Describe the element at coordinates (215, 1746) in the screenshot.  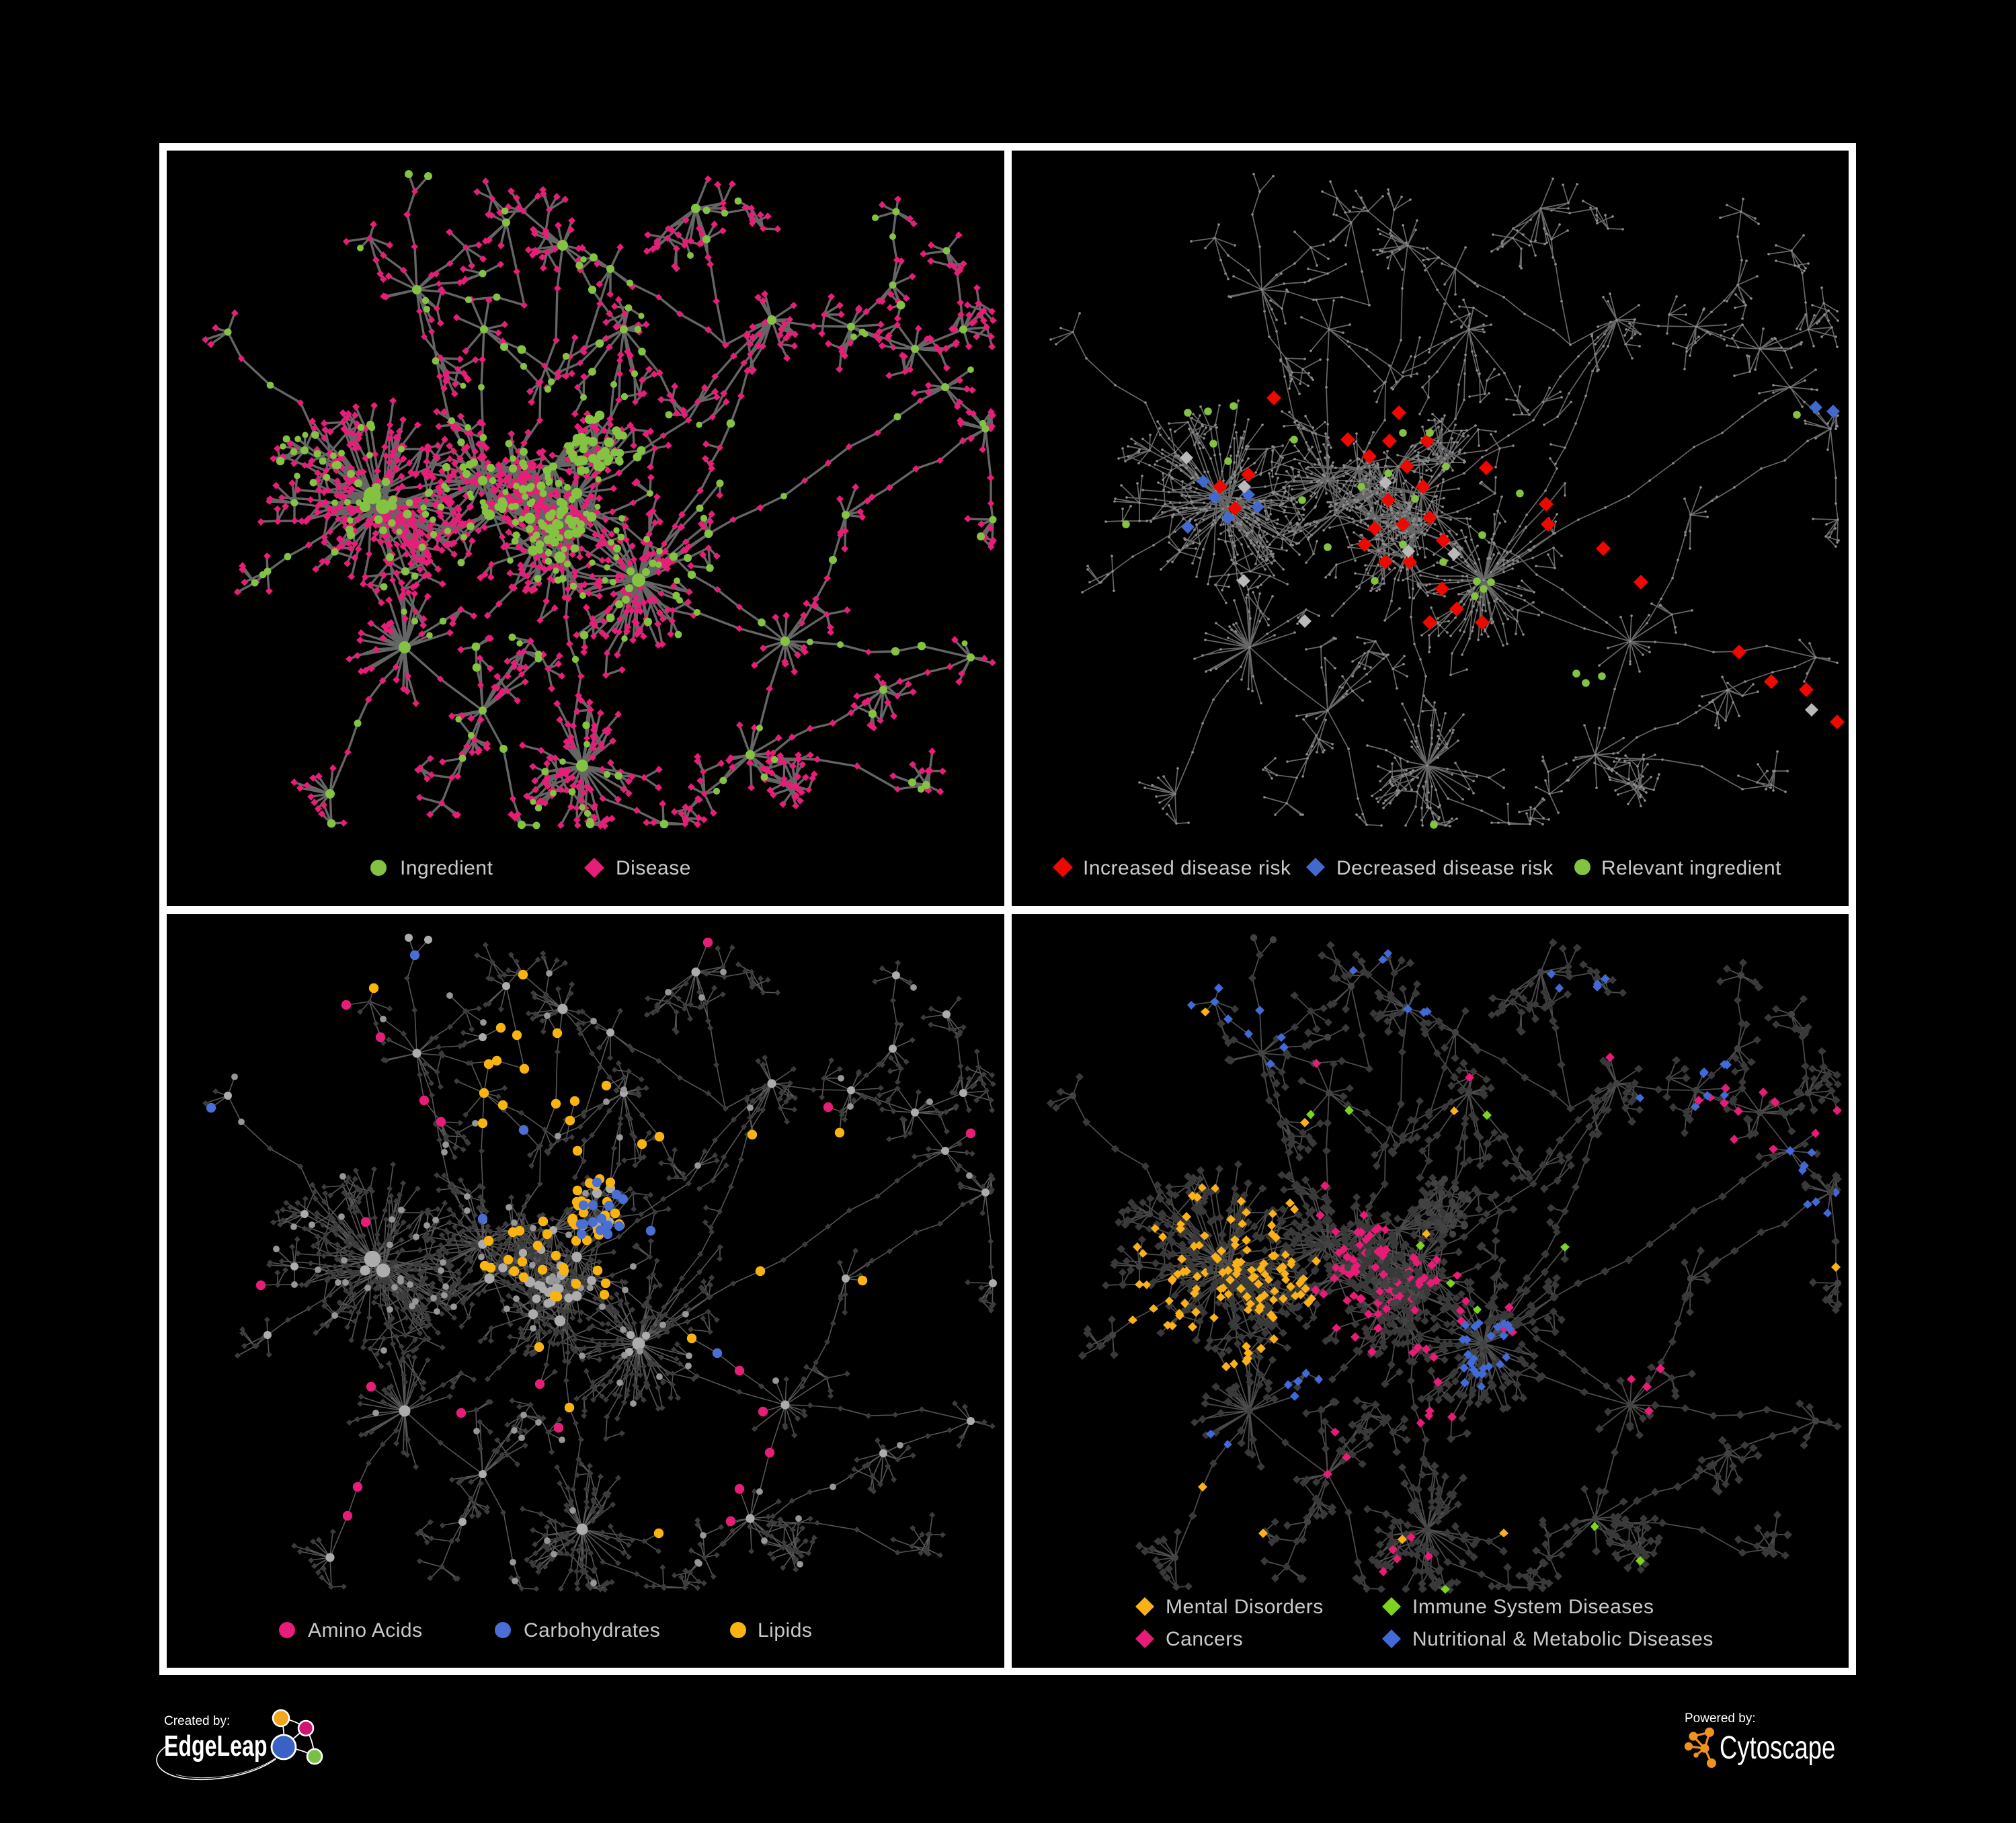
I see `svg-text: EdgeLeap` at that location.